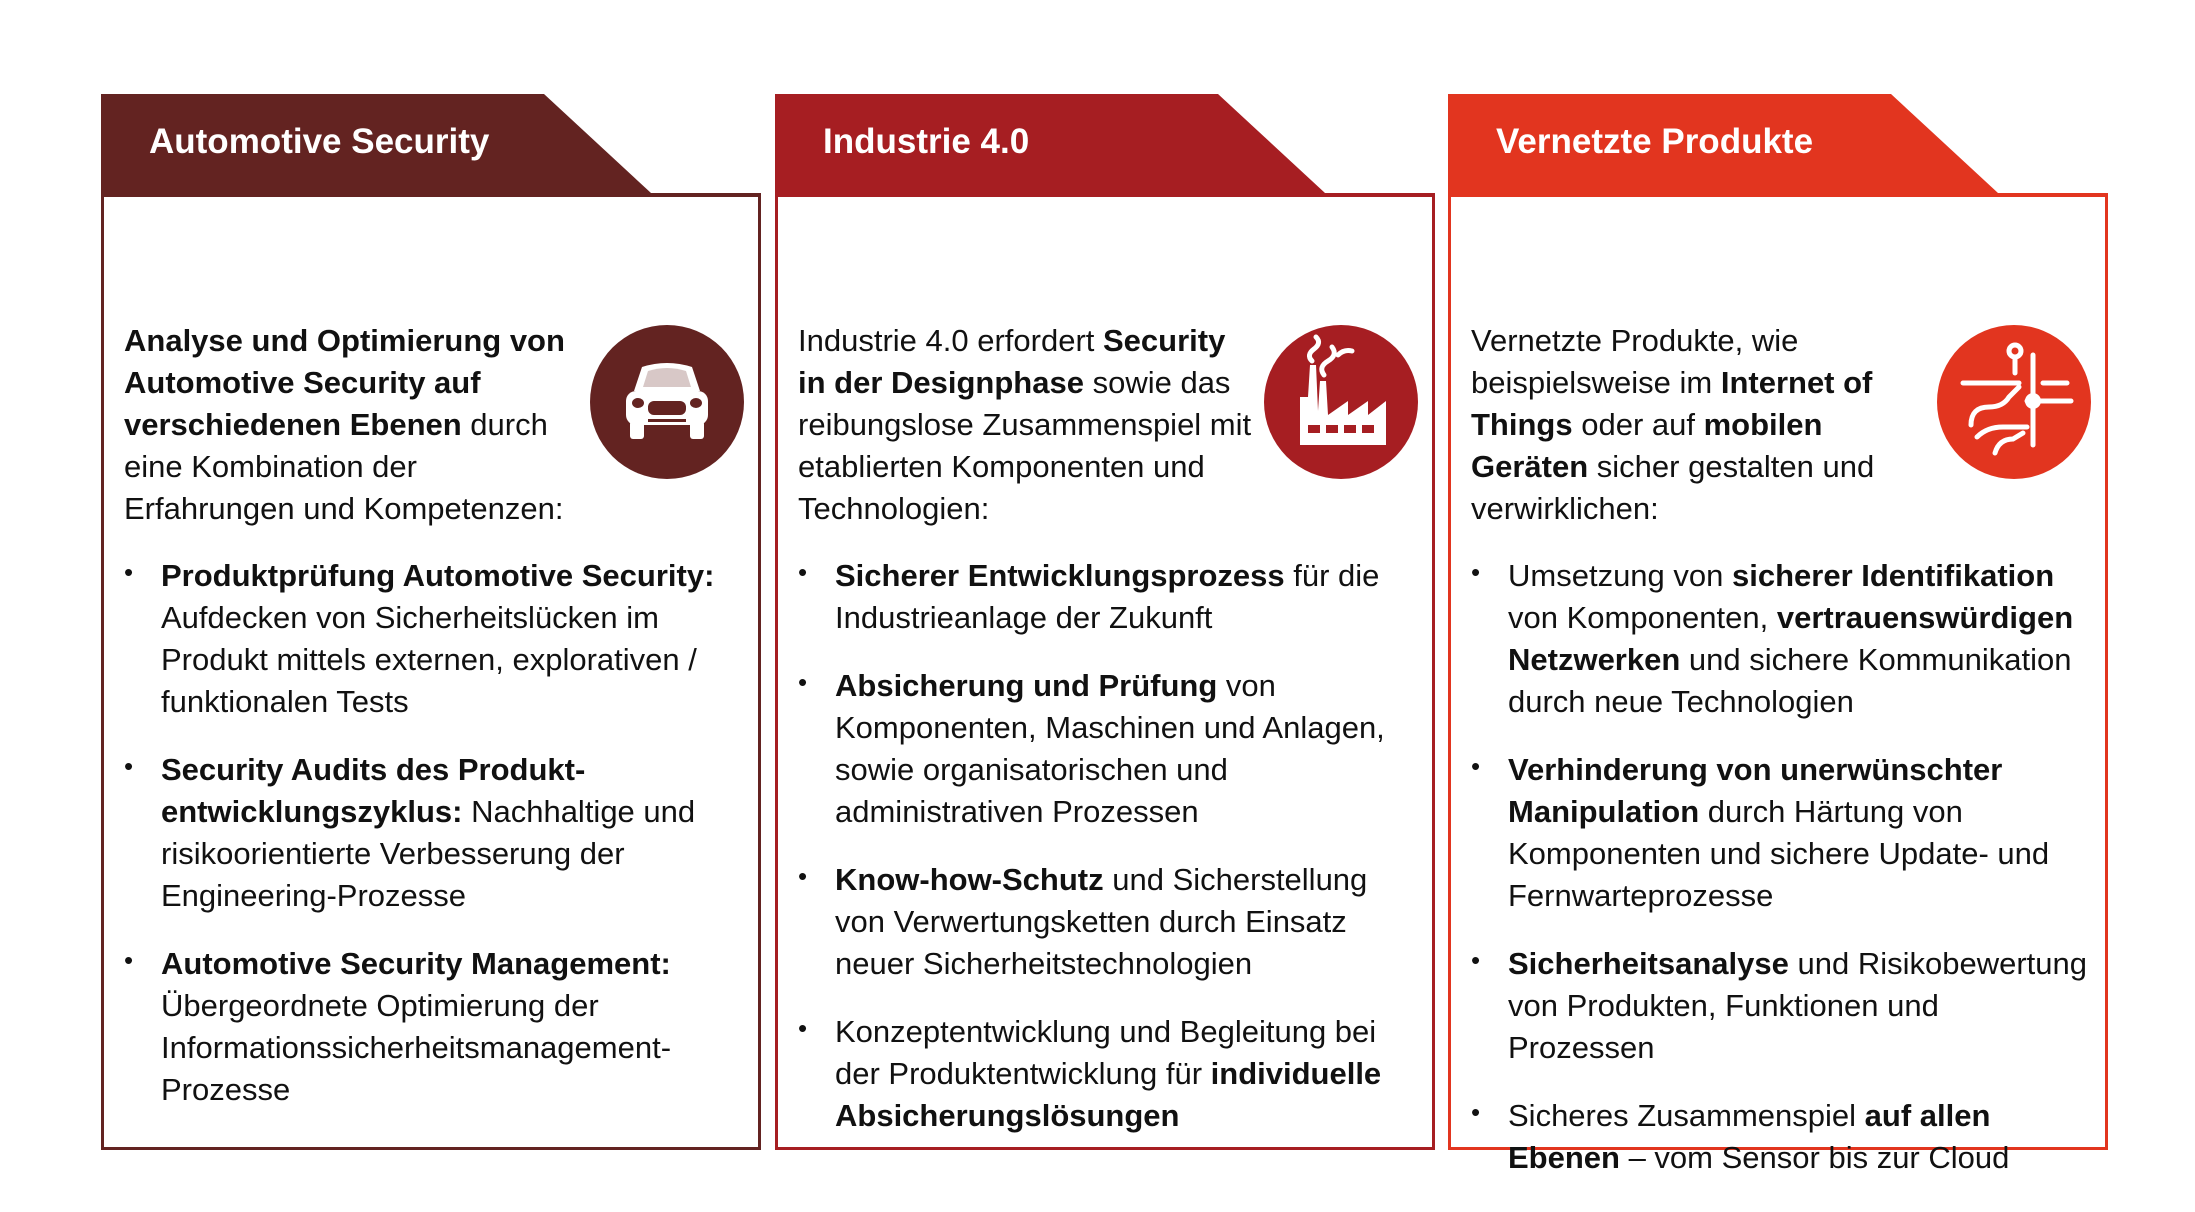 This screenshot has width=2195, height=1212. I want to click on panel-header: Automotive Security, so click(431, 145).